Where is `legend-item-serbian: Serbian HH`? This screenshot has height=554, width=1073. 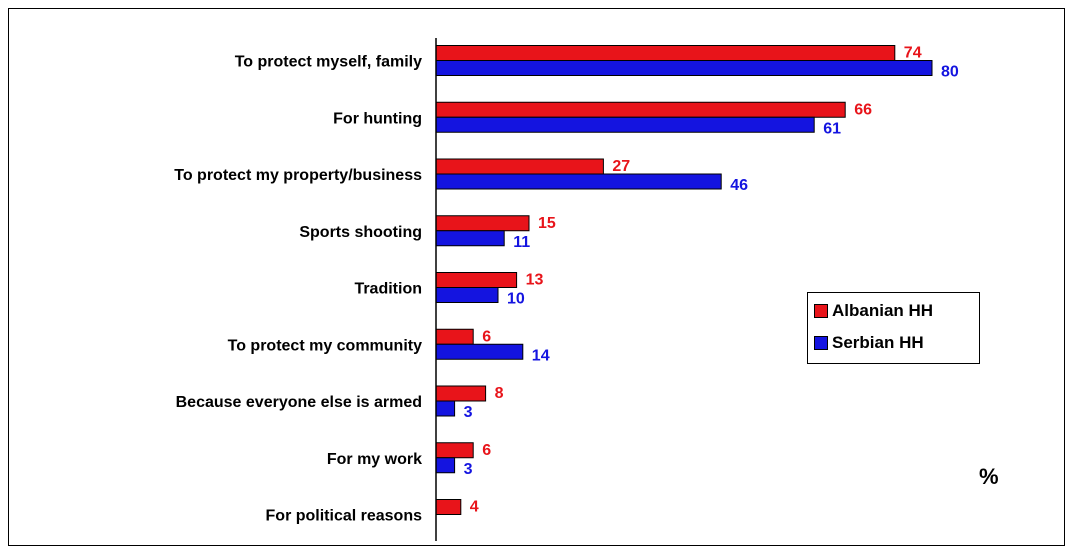 legend-item-serbian: Serbian HH is located at coordinates (869, 343).